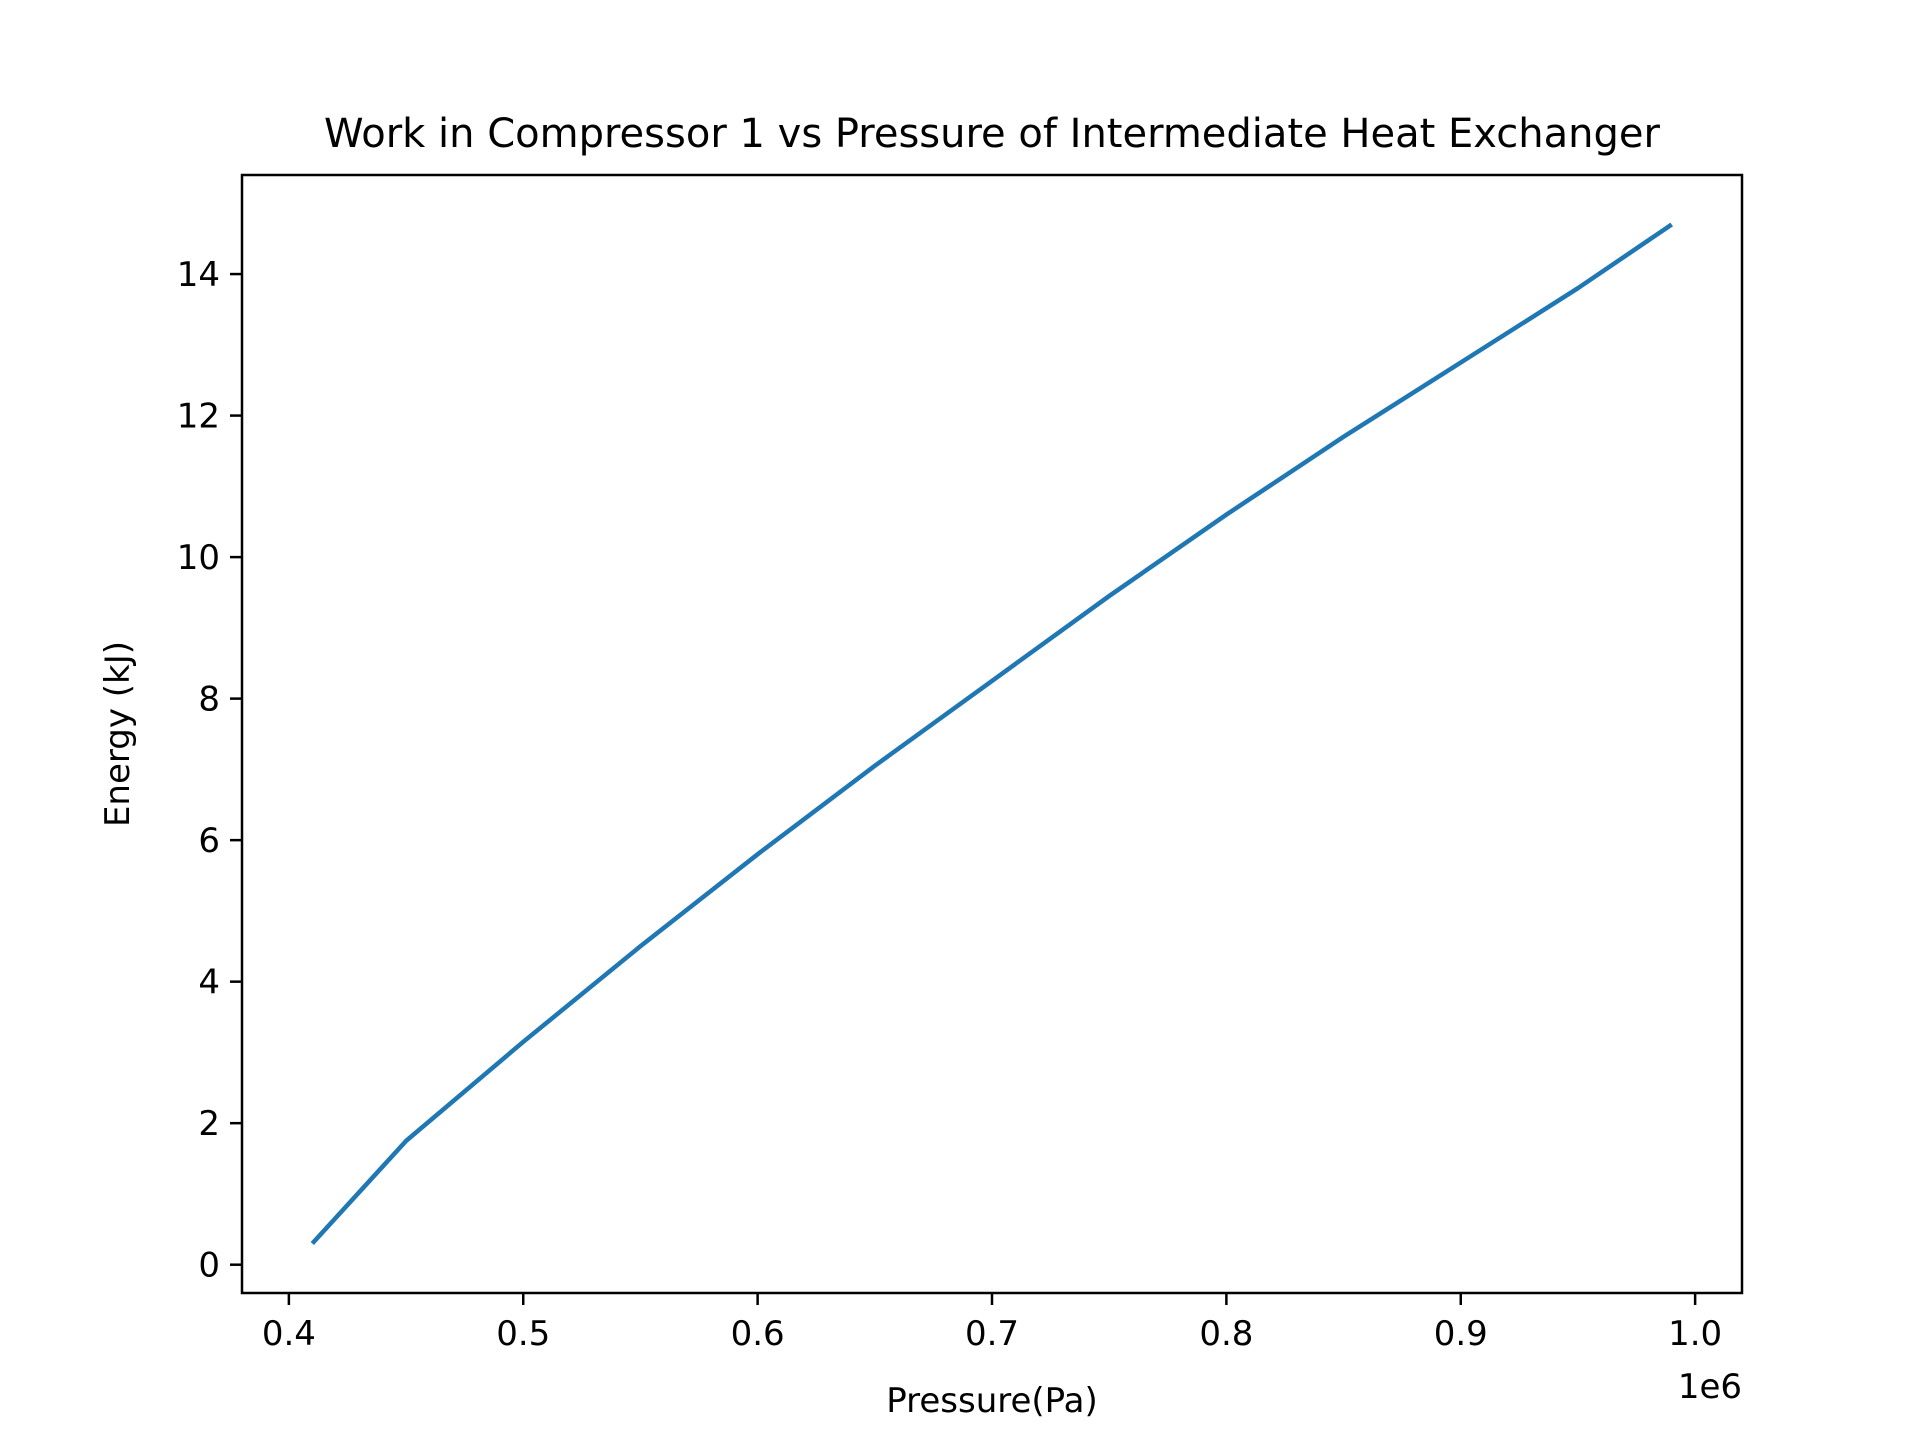 The image size is (1920, 1440). Describe the element at coordinates (1226, 1334) in the screenshot. I see `x-tick-label: 0.8` at that location.